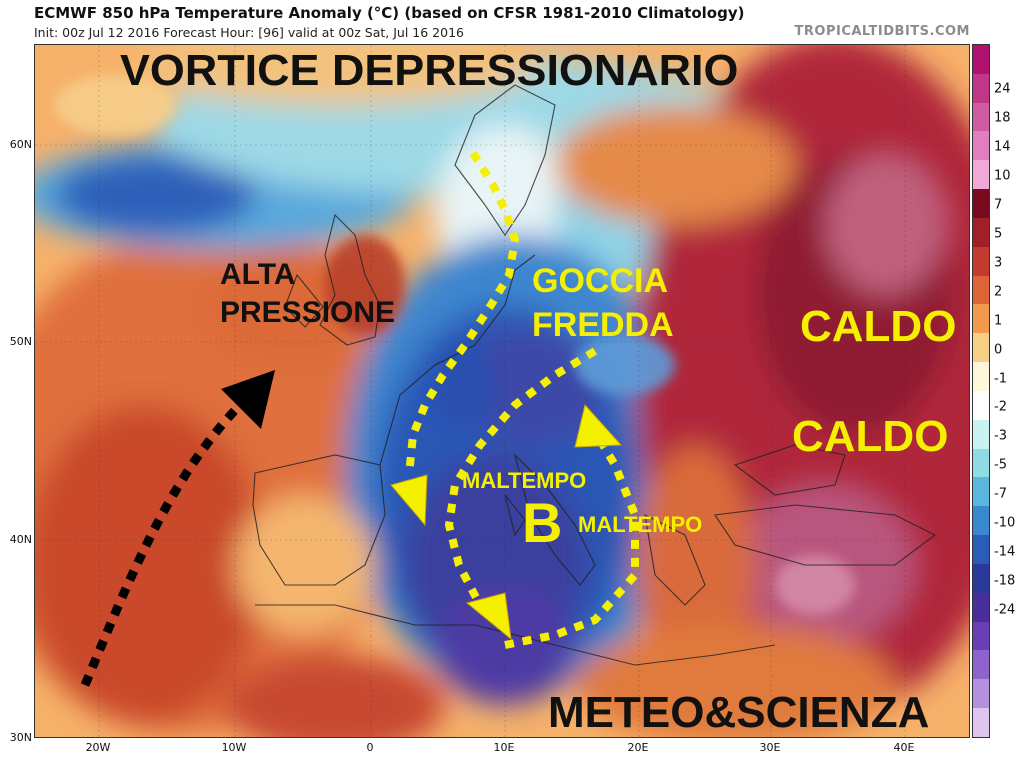 The height and width of the screenshot is (757, 1024). What do you see at coordinates (878, 326) in the screenshot?
I see `caldo-label-1: CALDO` at bounding box center [878, 326].